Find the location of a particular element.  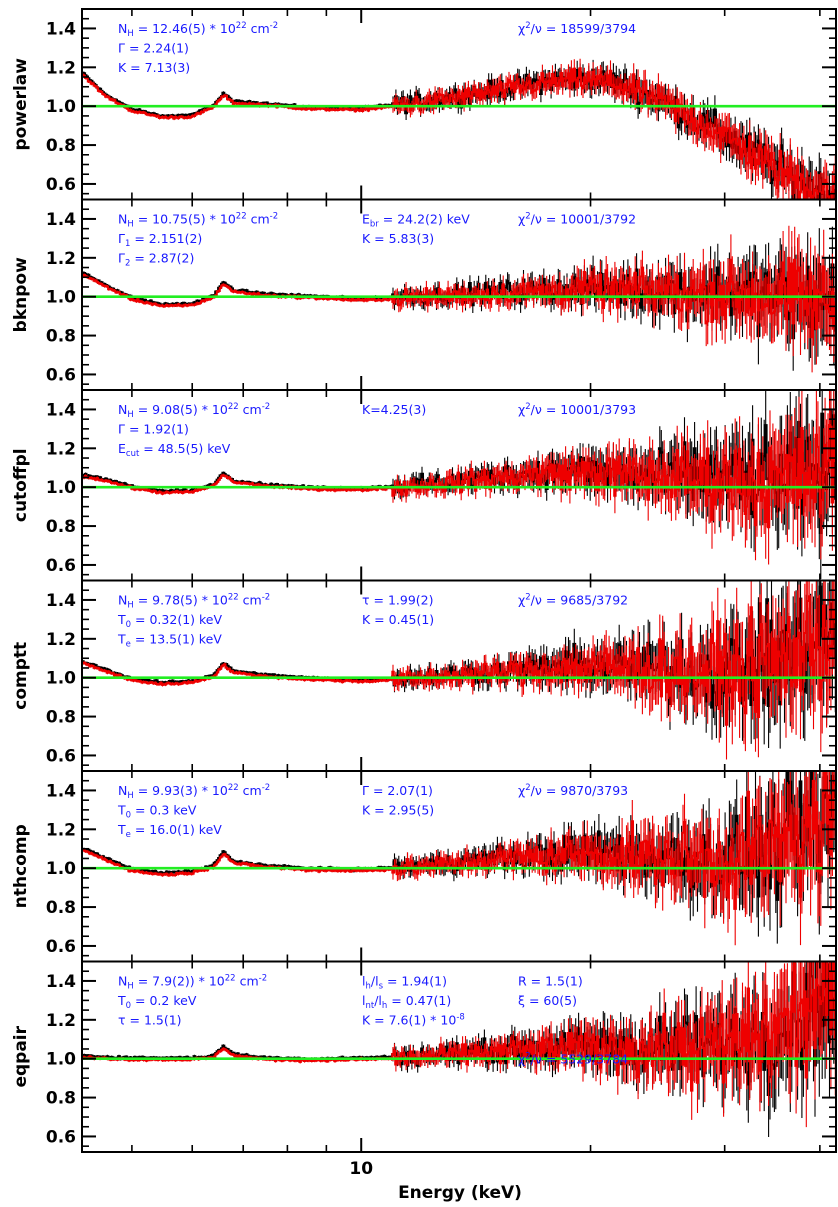

annotation-text: K = 0.45(1) is located at coordinates (398, 619).